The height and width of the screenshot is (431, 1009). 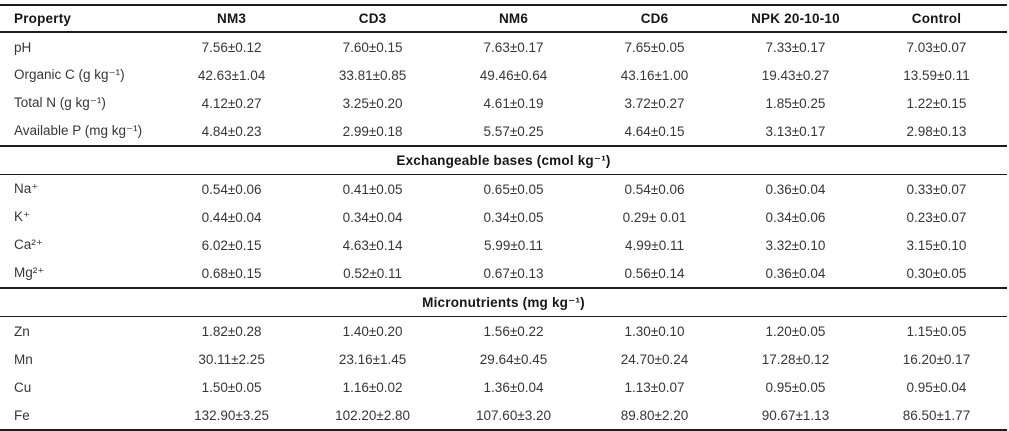 I want to click on value-cell: 0.33±0.07, so click(x=936, y=189).